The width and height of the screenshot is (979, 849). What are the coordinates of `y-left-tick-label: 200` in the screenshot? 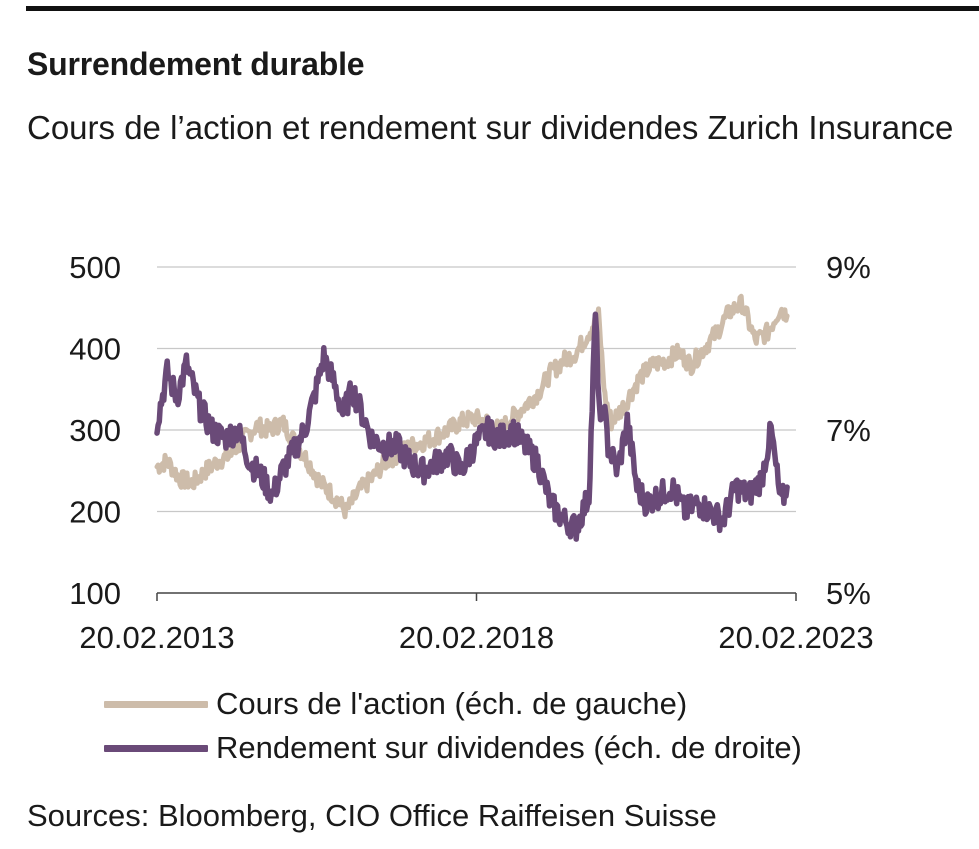 It's located at (95, 512).